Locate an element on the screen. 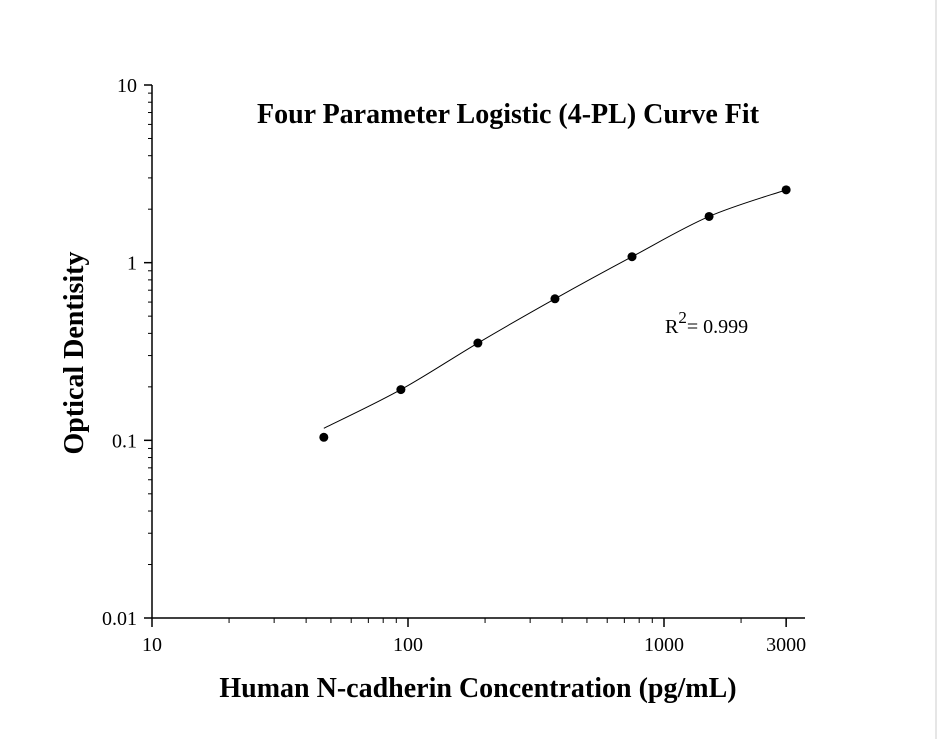  y-tick-label: 1 is located at coordinates (132, 264).